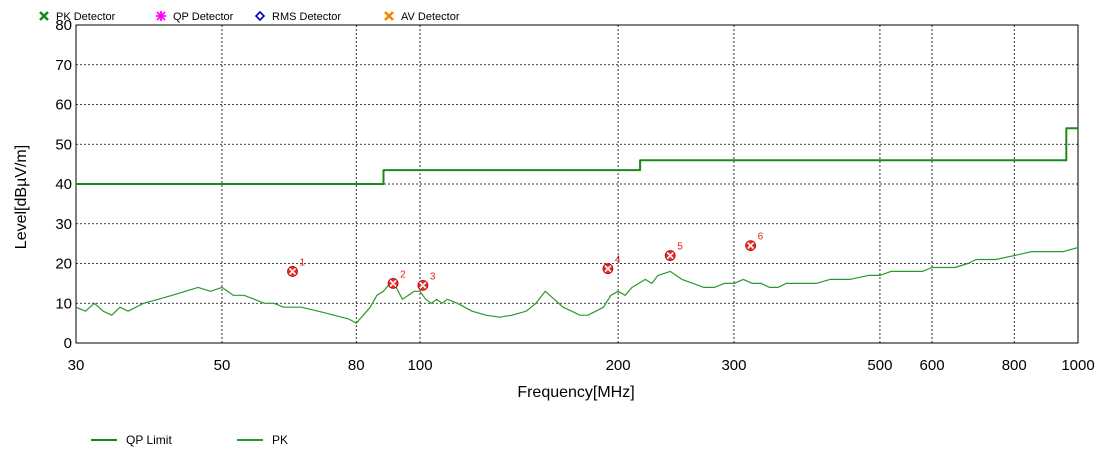 Image resolution: width=1110 pixels, height=455 pixels. Describe the element at coordinates (222, 365) in the screenshot. I see `x-tick-label: 50` at that location.